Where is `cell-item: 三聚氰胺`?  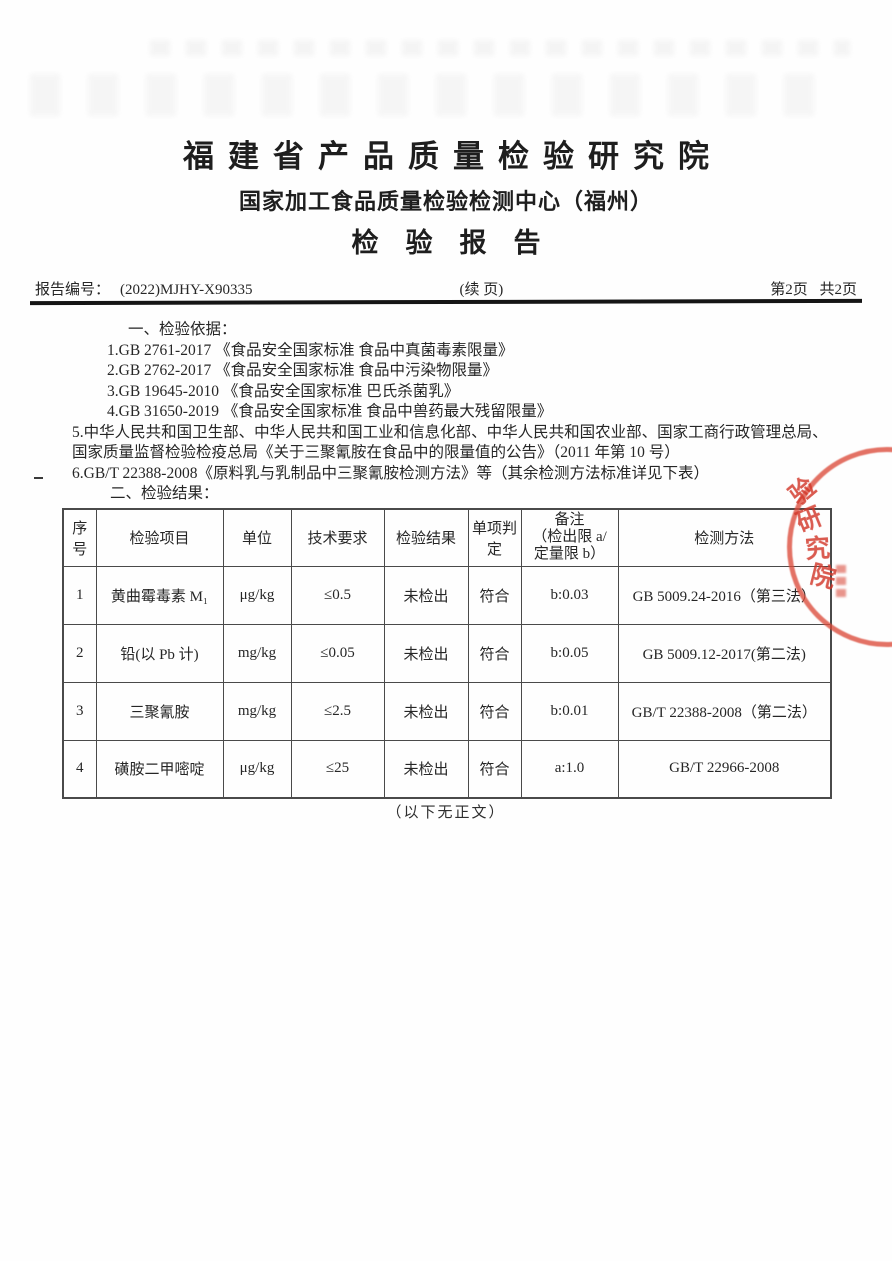 cell-item: 三聚氰胺 is located at coordinates (159, 711).